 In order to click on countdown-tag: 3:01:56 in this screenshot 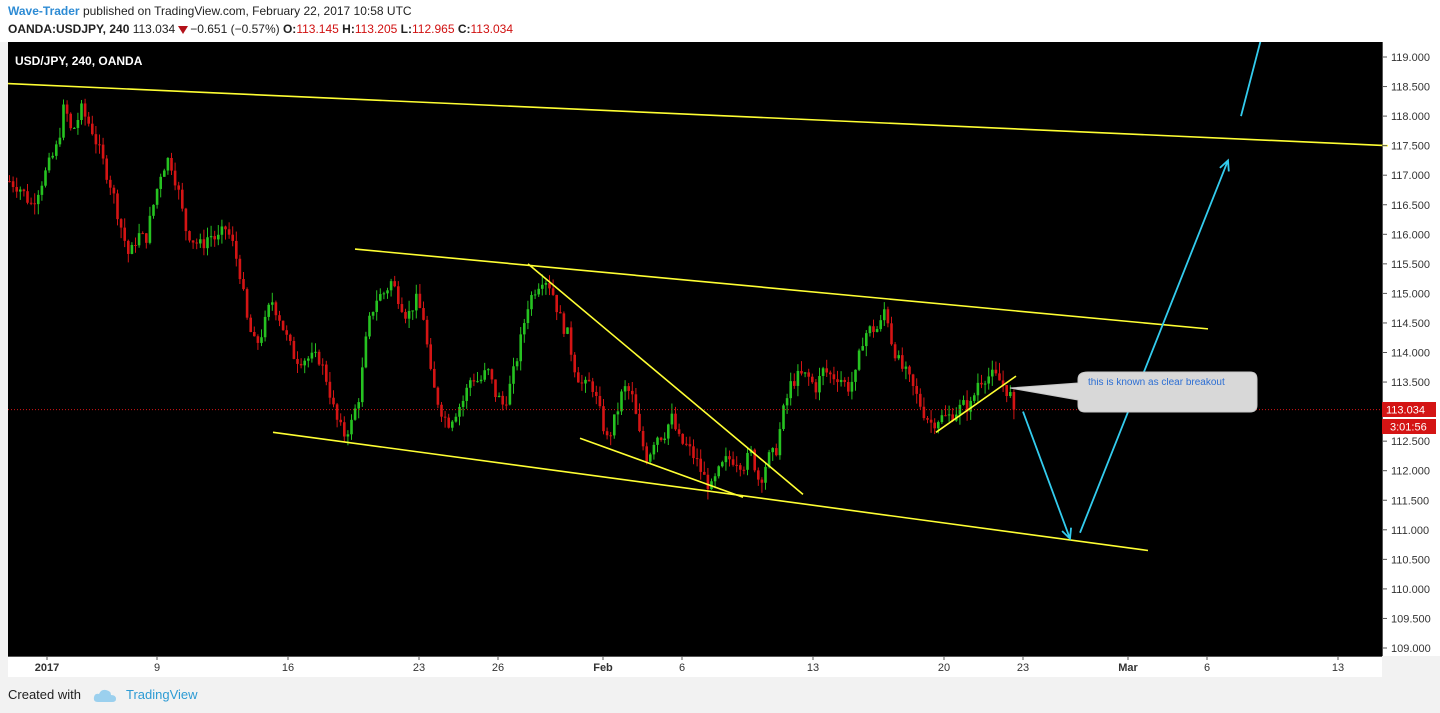, I will do `click(1409, 426)`.